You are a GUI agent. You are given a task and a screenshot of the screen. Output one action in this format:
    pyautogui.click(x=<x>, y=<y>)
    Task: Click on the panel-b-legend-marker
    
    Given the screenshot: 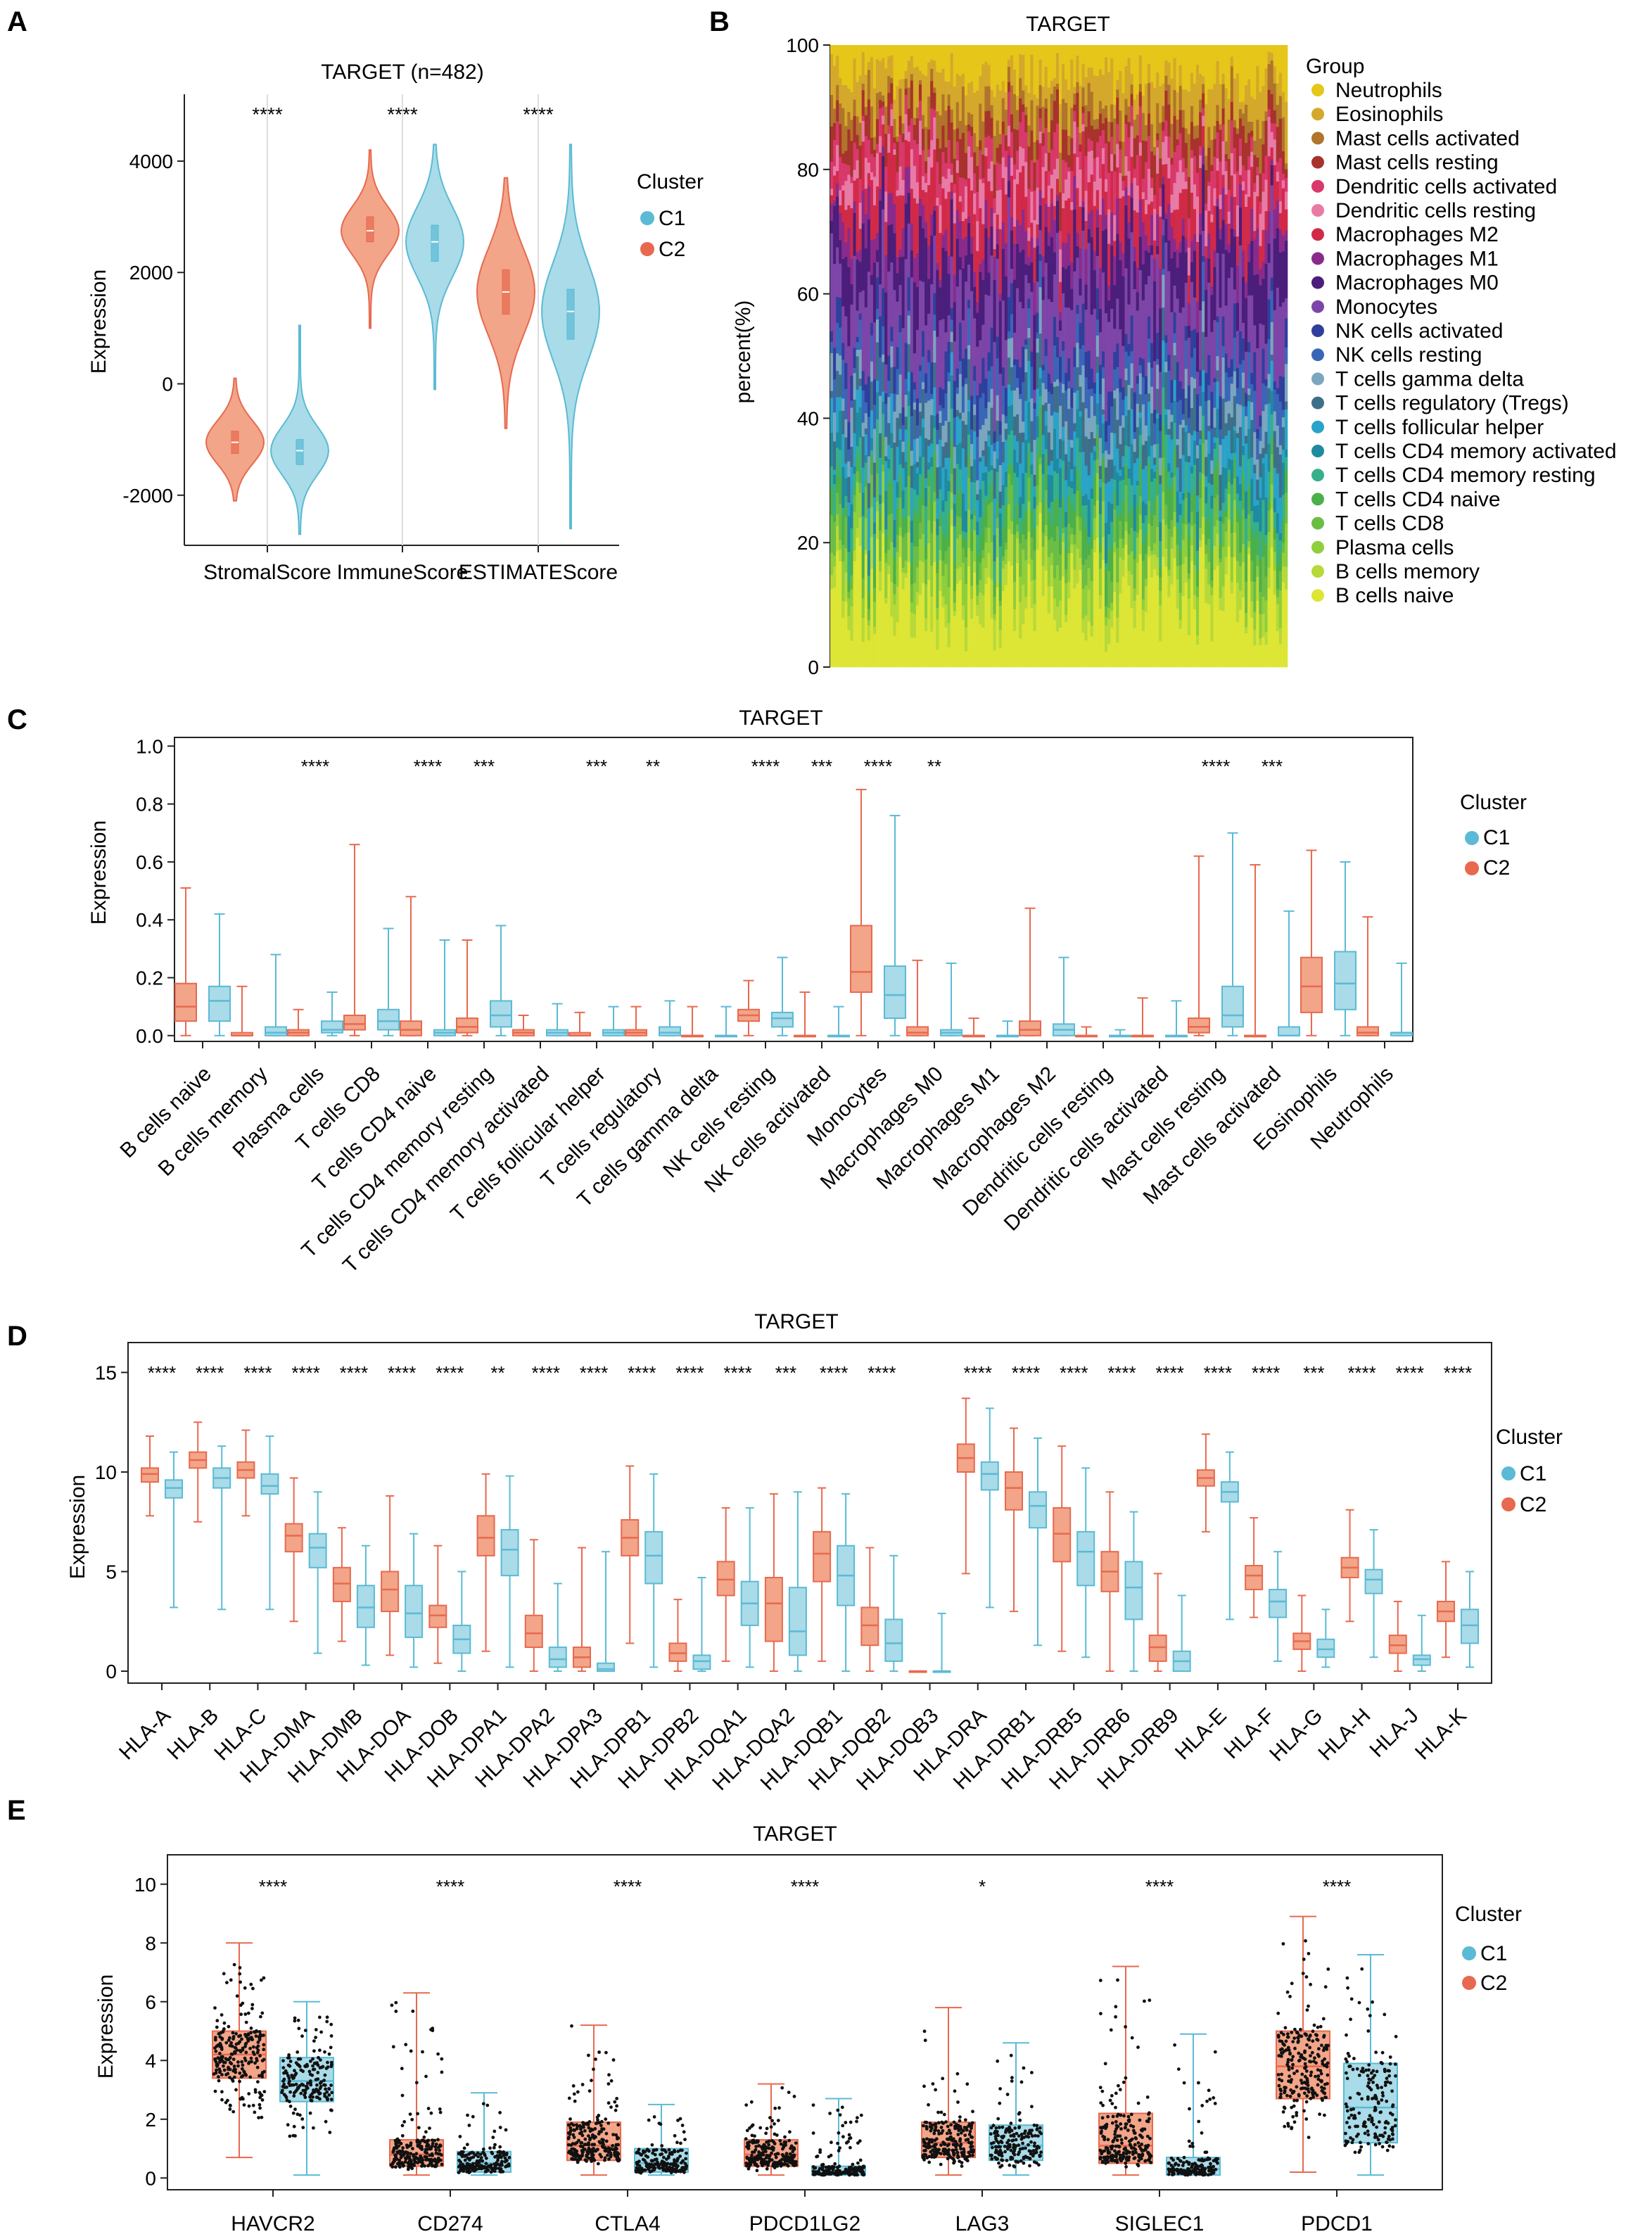 What is the action you would take?
    pyautogui.click(x=1317, y=210)
    